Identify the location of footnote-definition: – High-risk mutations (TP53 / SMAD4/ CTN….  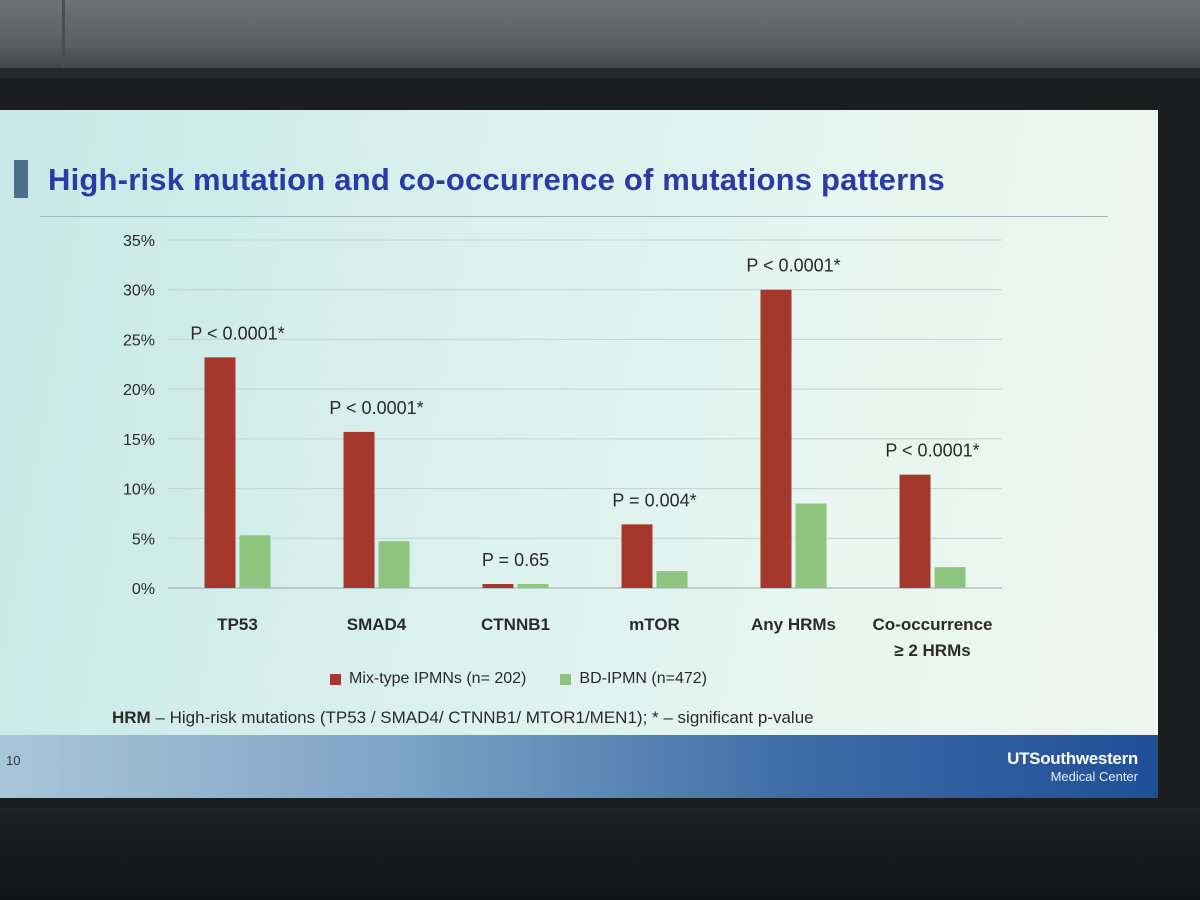
(482, 717).